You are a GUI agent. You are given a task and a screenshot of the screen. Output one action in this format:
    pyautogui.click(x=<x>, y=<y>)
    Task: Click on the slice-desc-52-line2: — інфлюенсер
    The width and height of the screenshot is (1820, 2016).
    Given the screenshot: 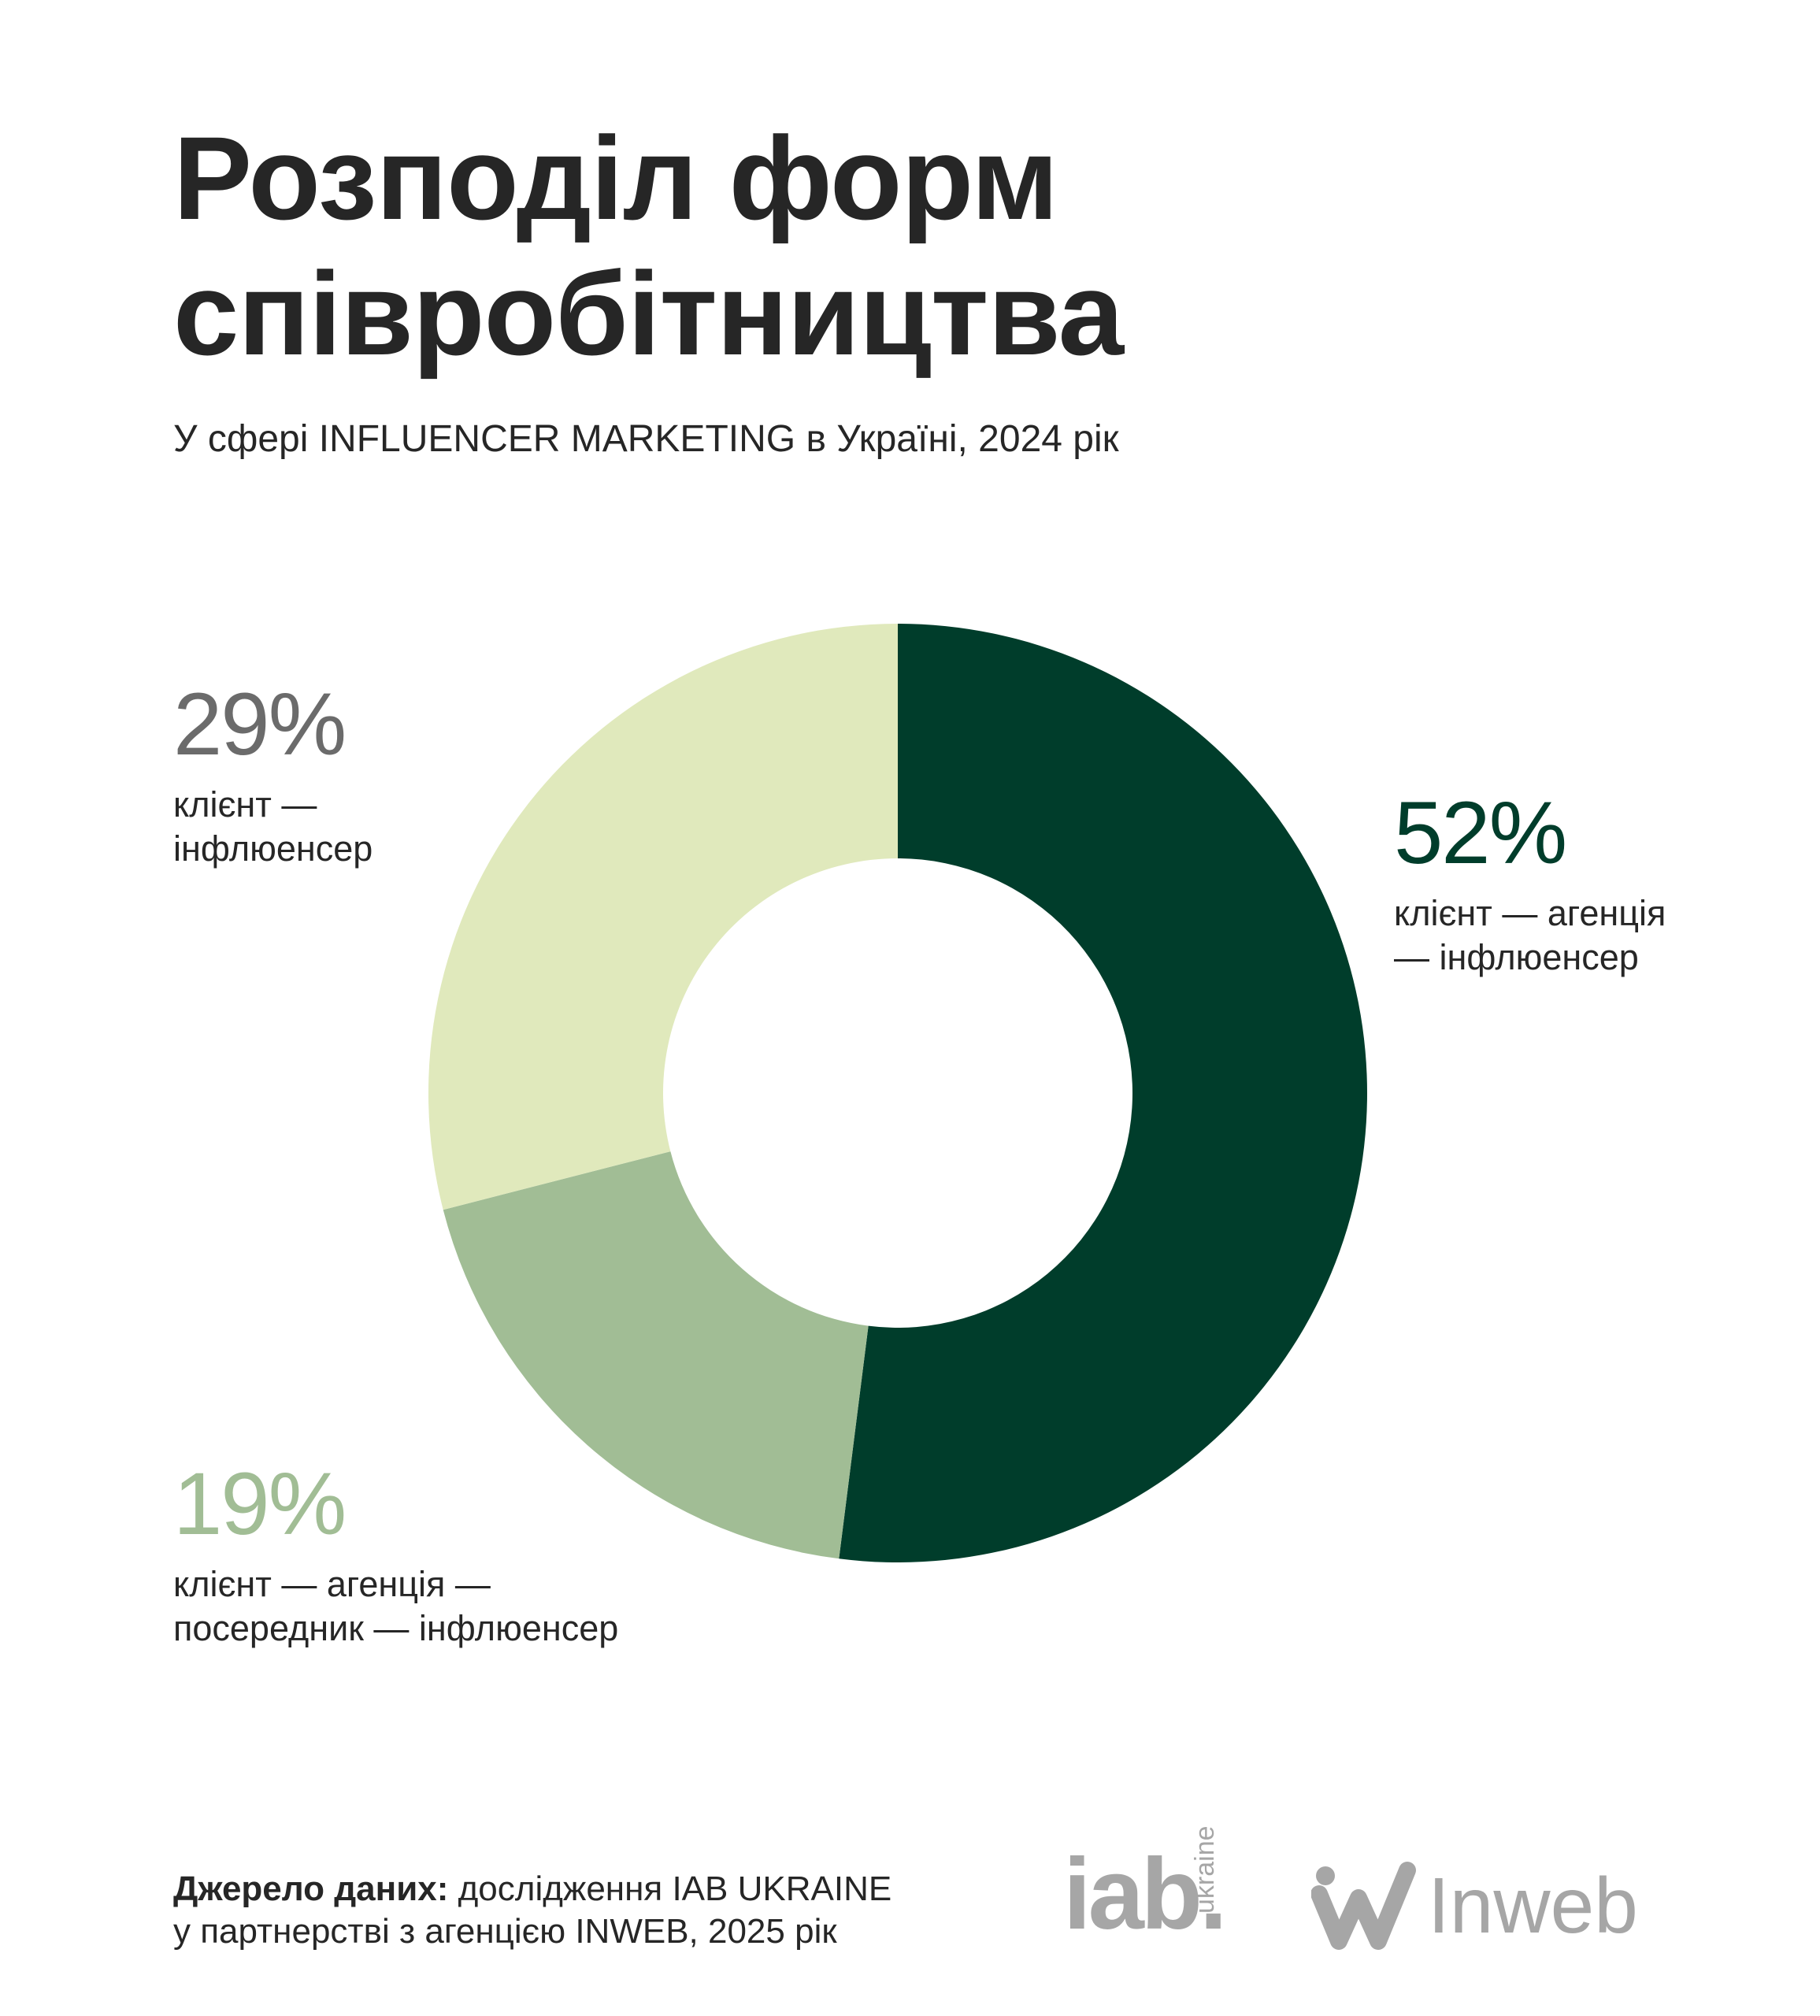 What is the action you would take?
    pyautogui.click(x=1516, y=957)
    